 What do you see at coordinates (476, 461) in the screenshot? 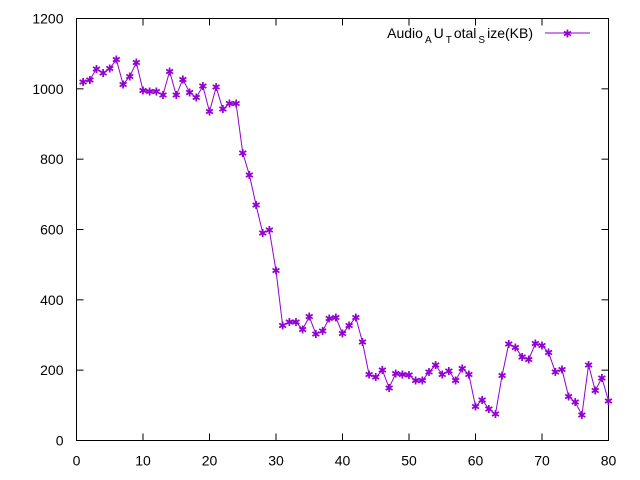
I see `x-tick-label: 60` at bounding box center [476, 461].